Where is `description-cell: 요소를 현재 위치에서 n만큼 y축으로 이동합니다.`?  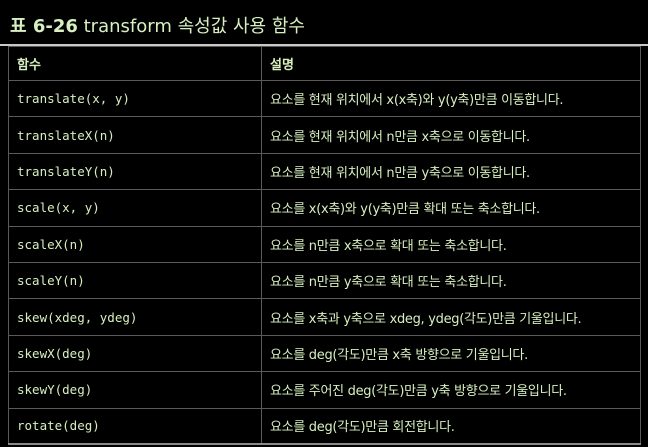 description-cell: 요소를 현재 위치에서 n만큼 y축으로 이동합니다. is located at coordinates (451, 171).